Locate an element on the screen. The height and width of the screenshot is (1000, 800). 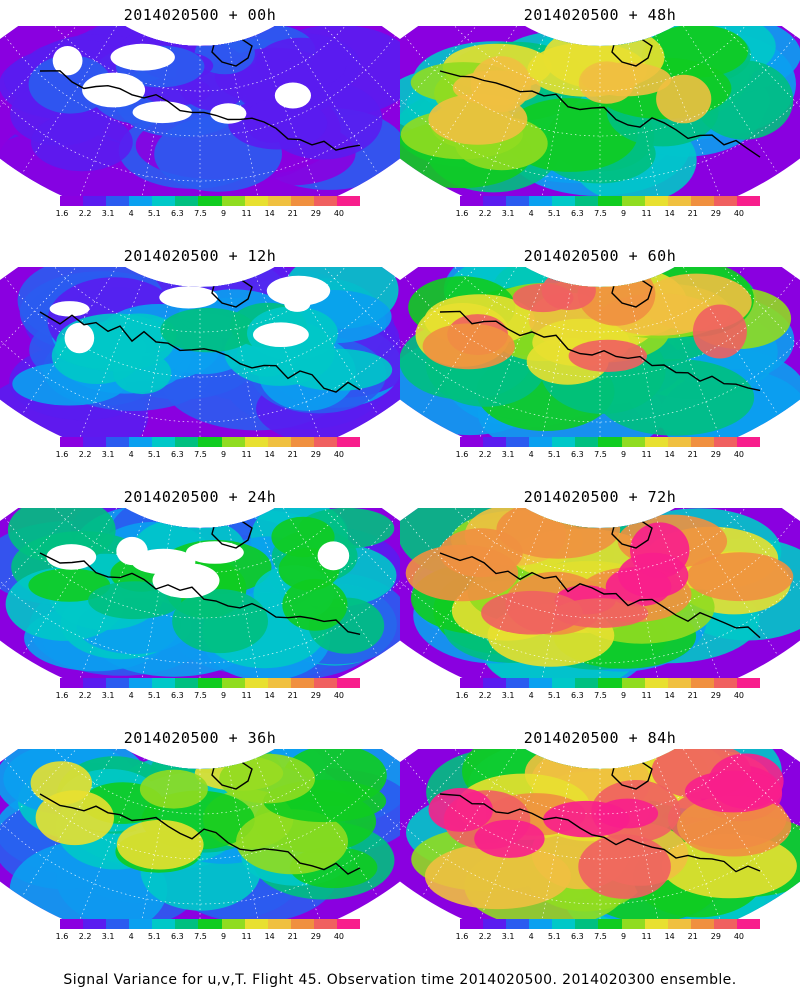
panel-title: 2014020500 + 60h is located at coordinates (600, 256).